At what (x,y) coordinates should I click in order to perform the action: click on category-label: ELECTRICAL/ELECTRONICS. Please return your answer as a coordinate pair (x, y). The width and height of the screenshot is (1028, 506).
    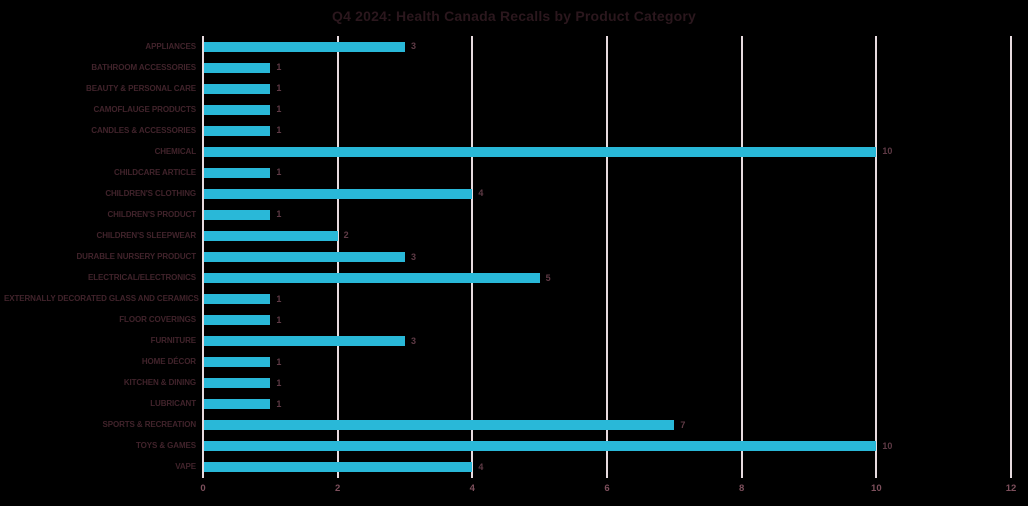
    Looking at the image, I should click on (141, 278).